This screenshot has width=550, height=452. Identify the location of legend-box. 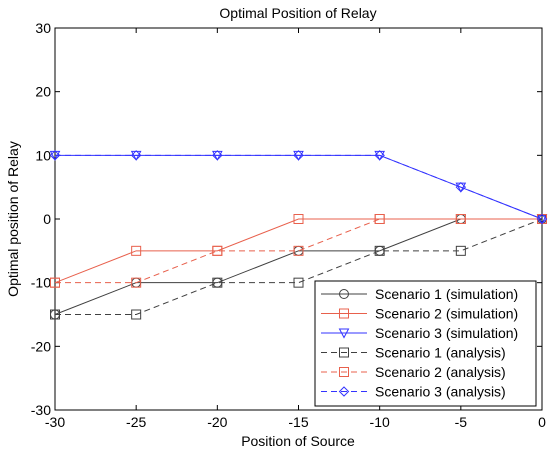
(425, 343).